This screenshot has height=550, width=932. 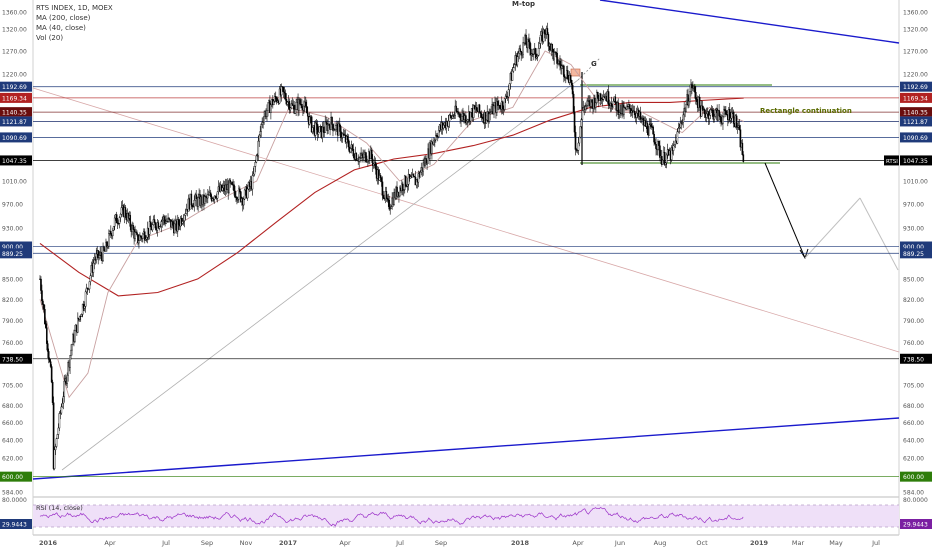 I want to click on price-label-right: 1140.35, so click(x=915, y=113).